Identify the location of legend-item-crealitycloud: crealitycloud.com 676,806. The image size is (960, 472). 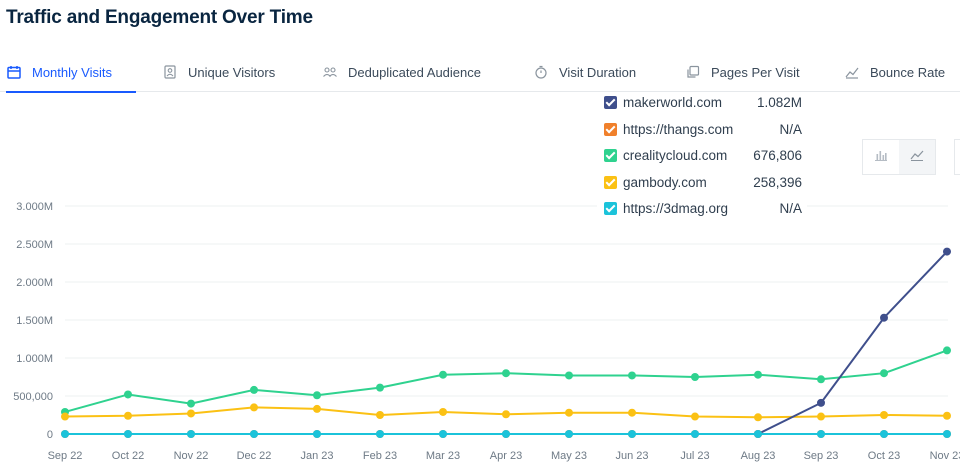
(702, 155).